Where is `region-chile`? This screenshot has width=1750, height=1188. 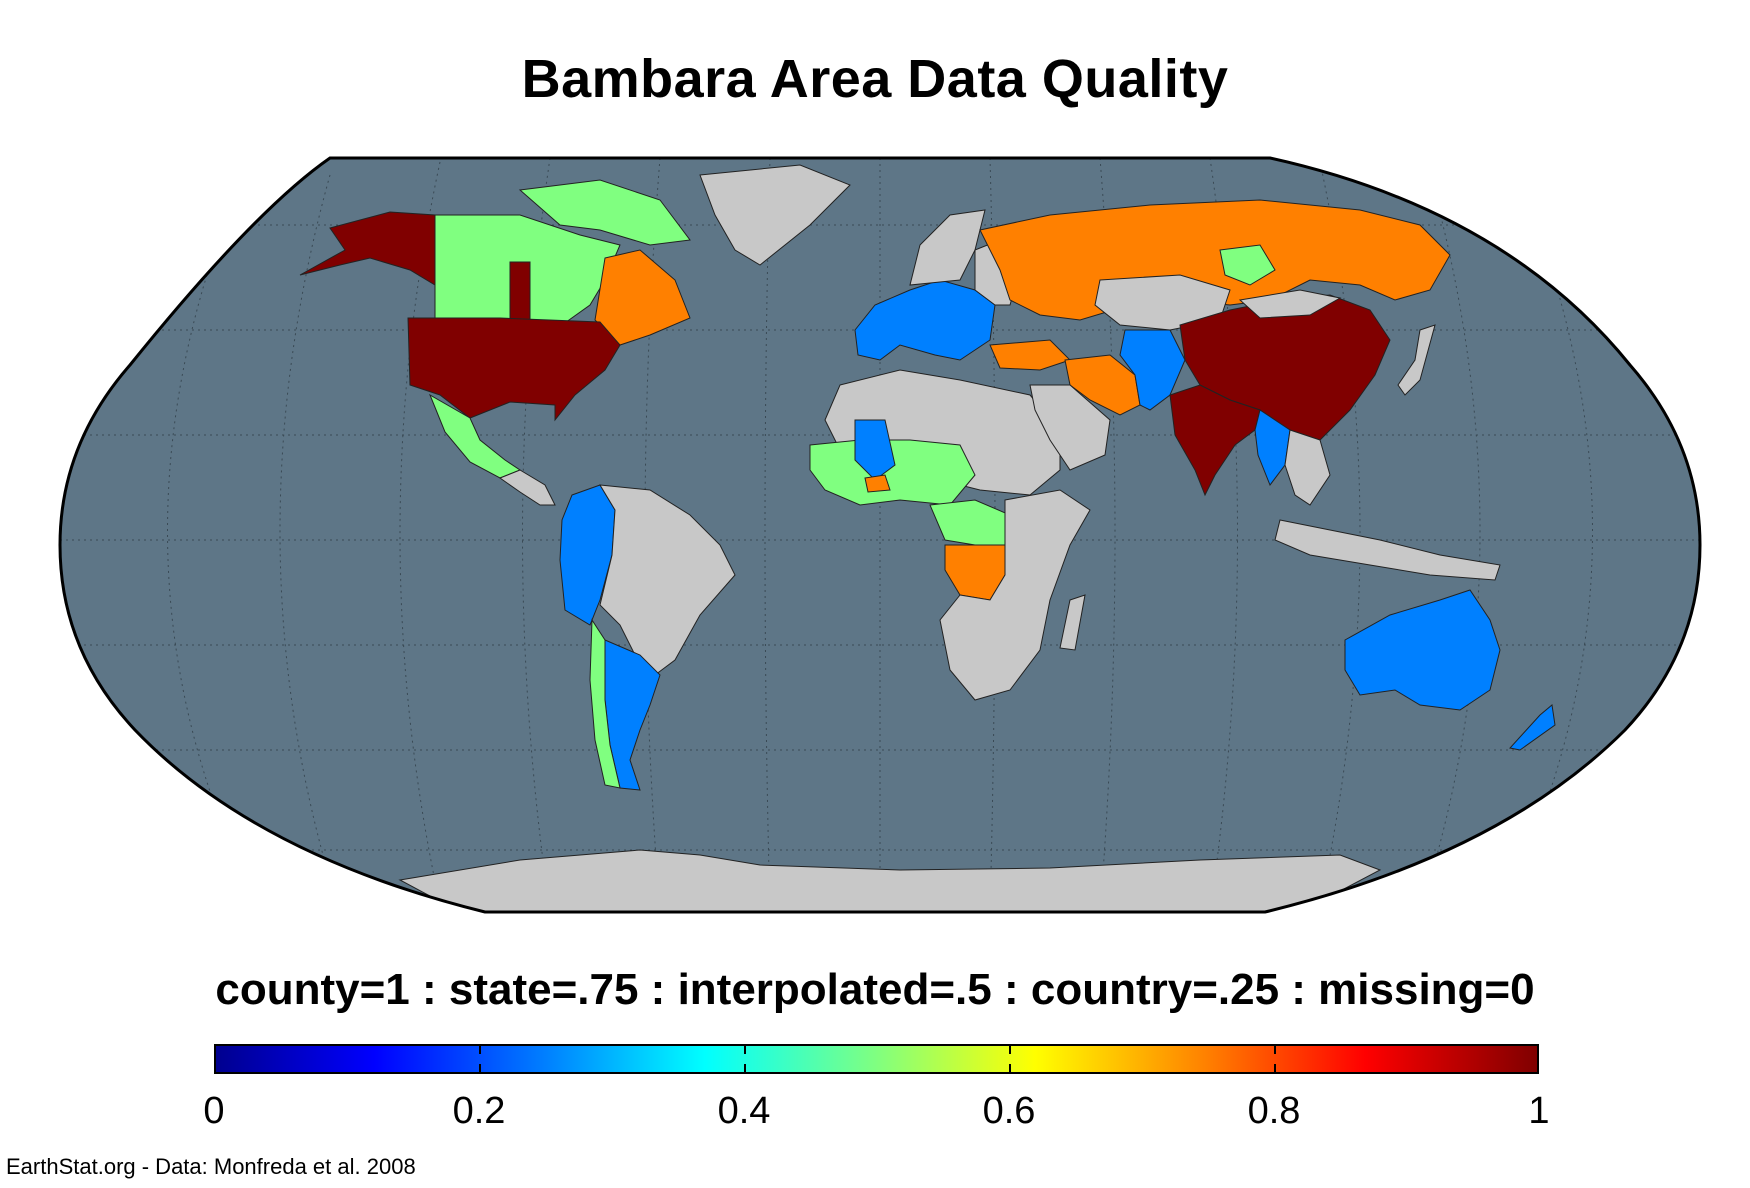
region-chile is located at coordinates (605, 703).